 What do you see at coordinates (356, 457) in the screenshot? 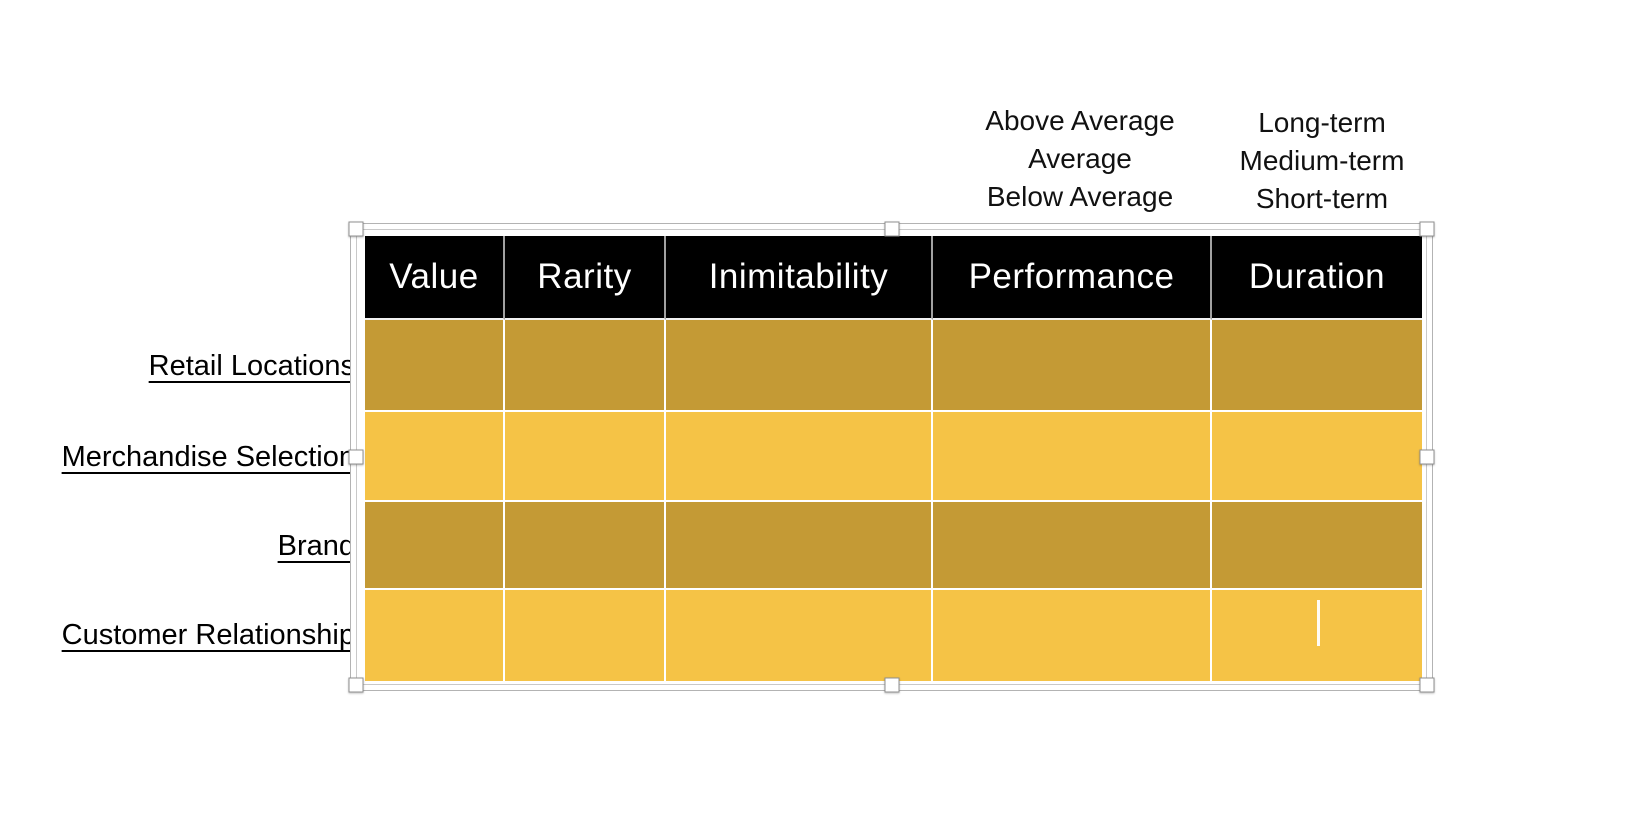
I see `resize-handle-middle-left` at bounding box center [356, 457].